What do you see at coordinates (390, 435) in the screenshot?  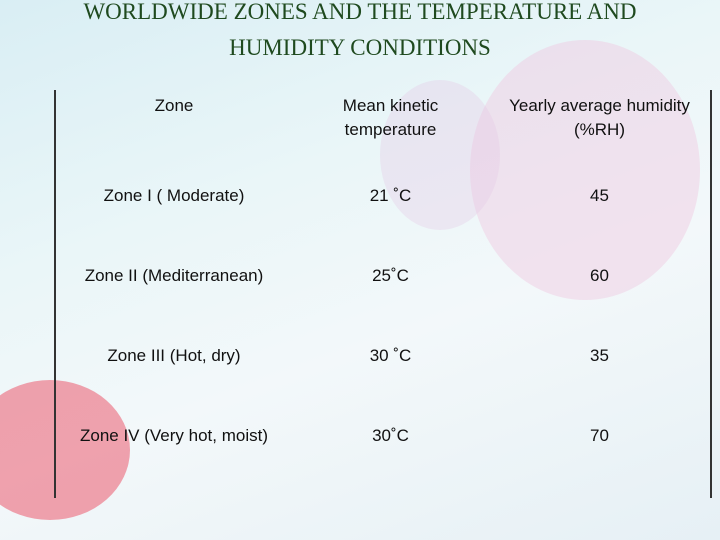 I see `table-cell: 30˚C` at bounding box center [390, 435].